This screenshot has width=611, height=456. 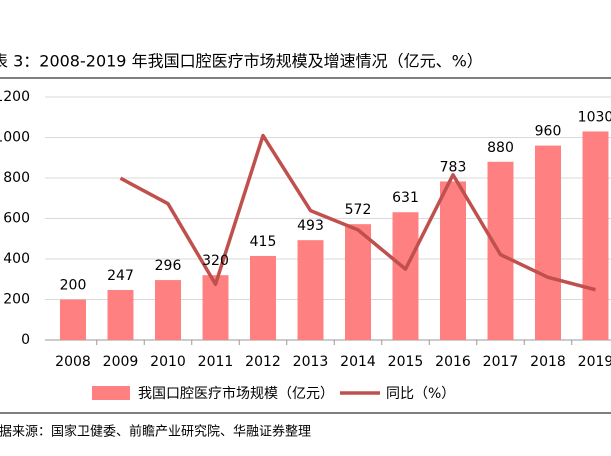 What do you see at coordinates (548, 132) in the screenshot?
I see `data-label: 960` at bounding box center [548, 132].